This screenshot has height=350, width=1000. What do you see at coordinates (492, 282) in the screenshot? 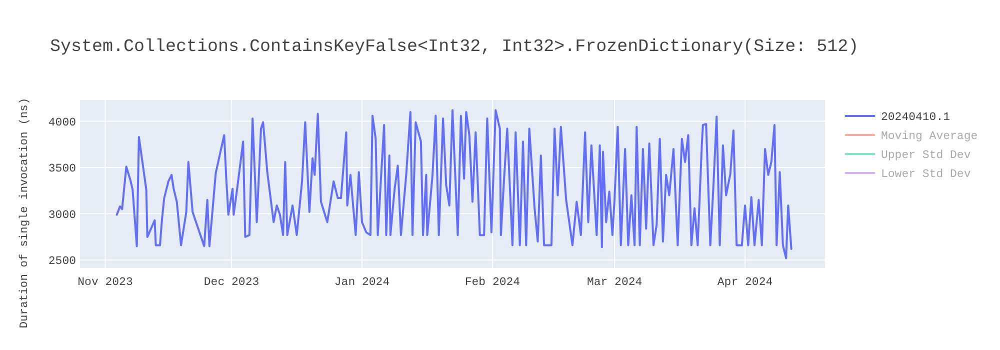
I see `x-tick-label: Feb 2024` at bounding box center [492, 282].